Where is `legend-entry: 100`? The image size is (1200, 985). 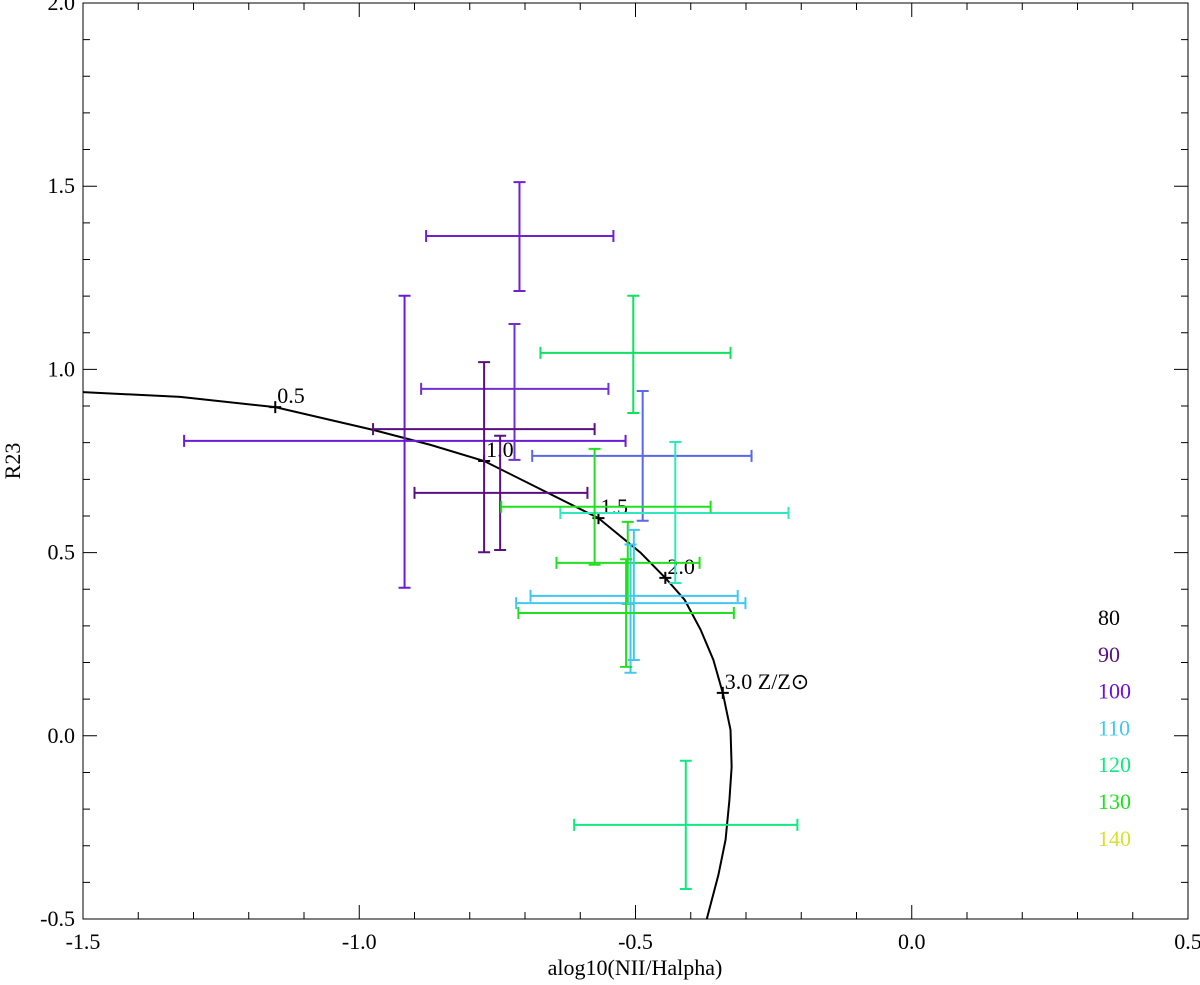 legend-entry: 100 is located at coordinates (1114, 691).